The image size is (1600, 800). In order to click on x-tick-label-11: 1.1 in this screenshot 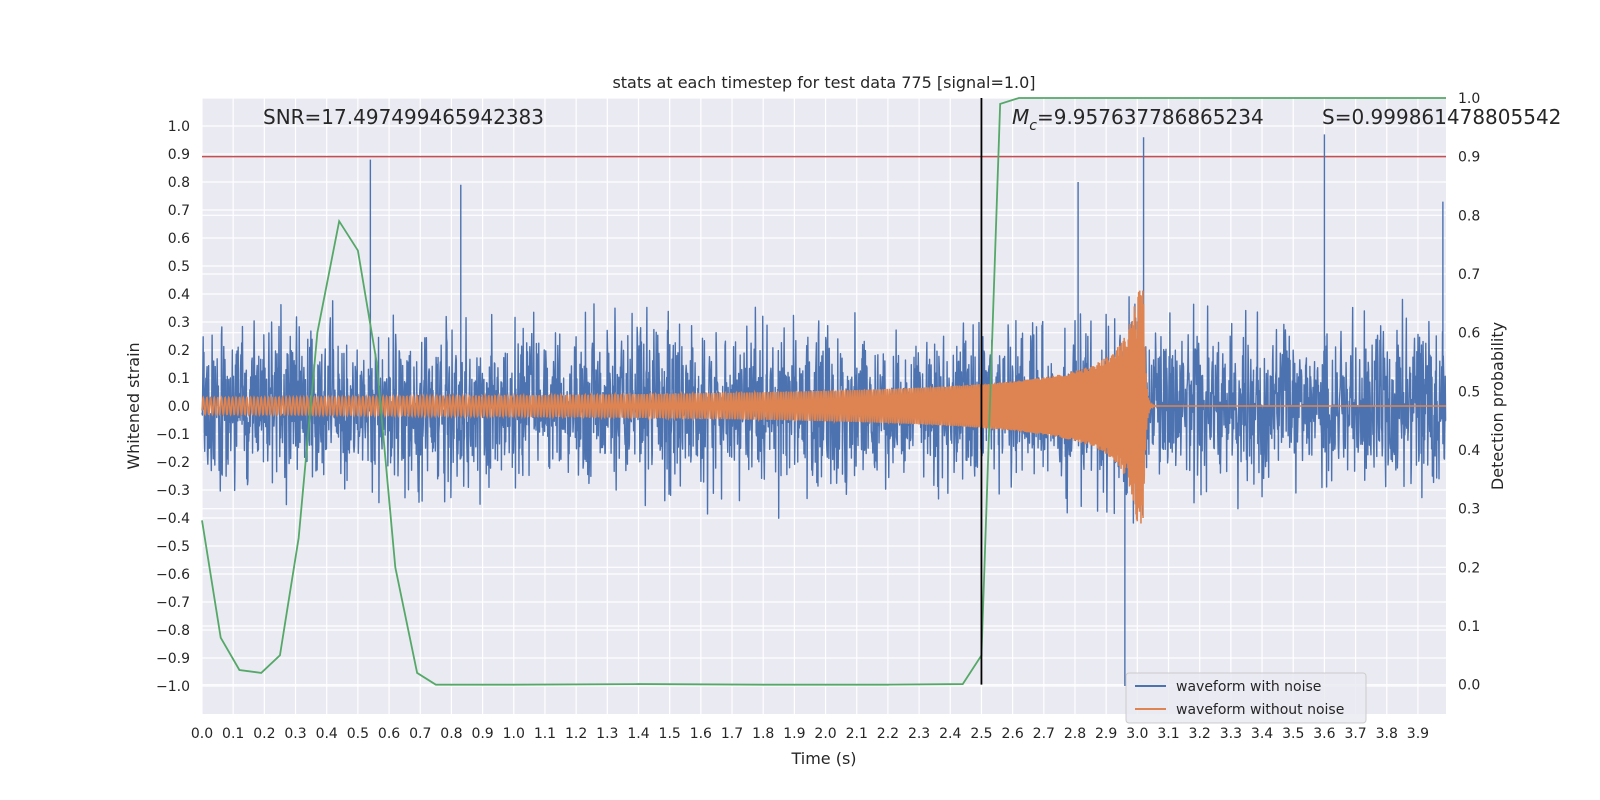, I will do `click(545, 734)`.